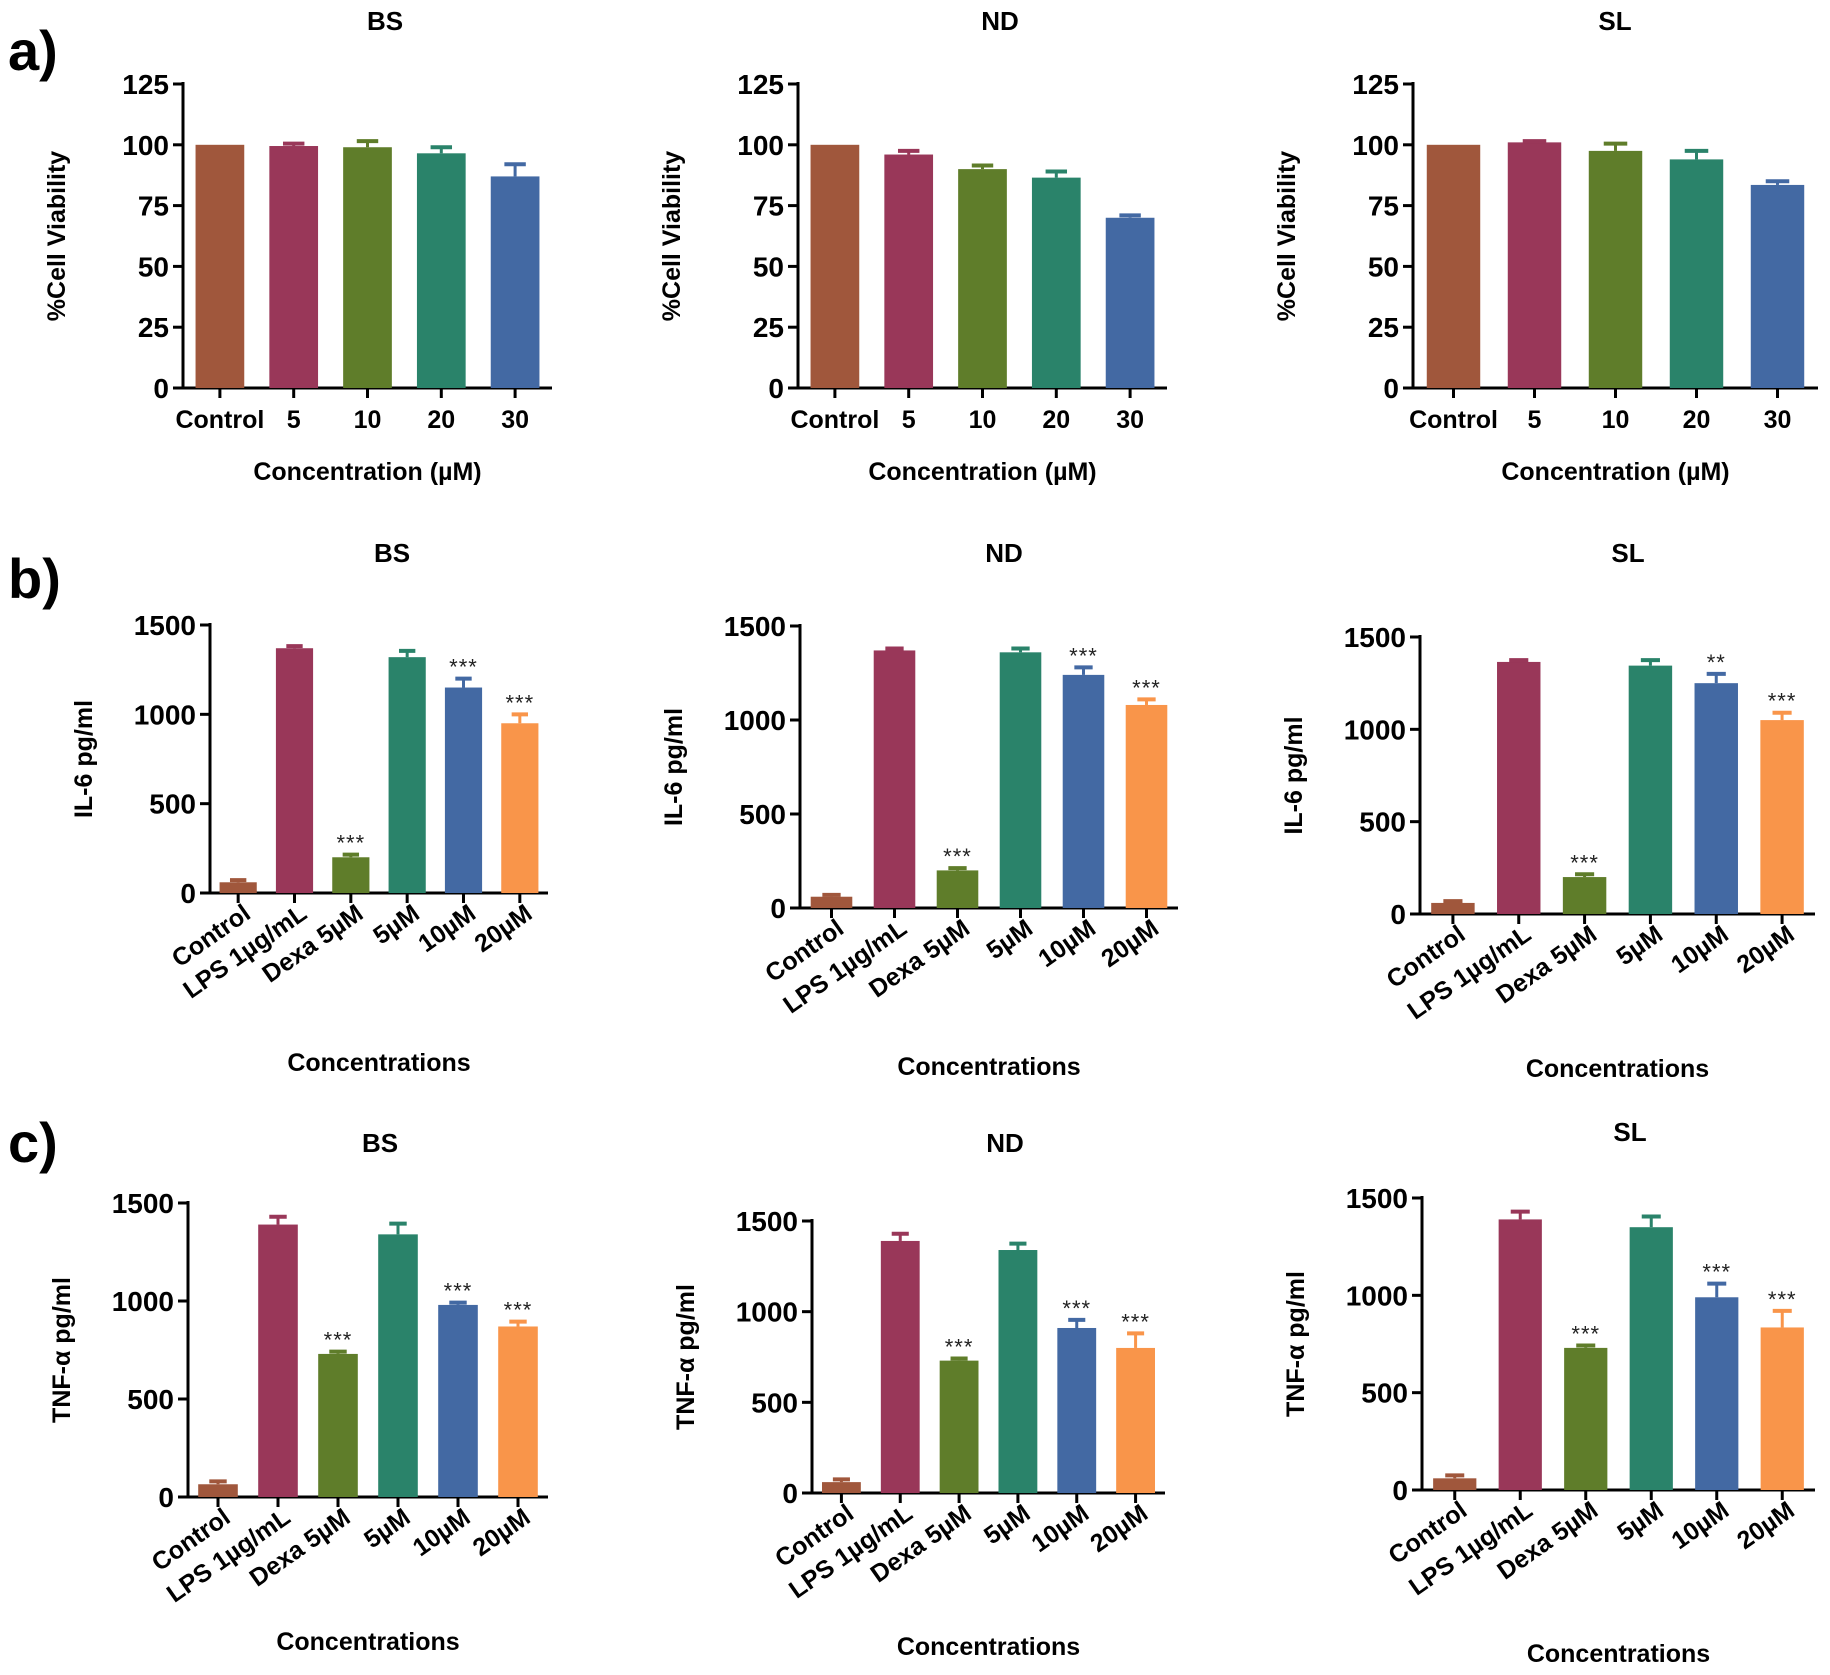  Describe the element at coordinates (1535, 420) in the screenshot. I see `x-tick-label: 5` at that location.